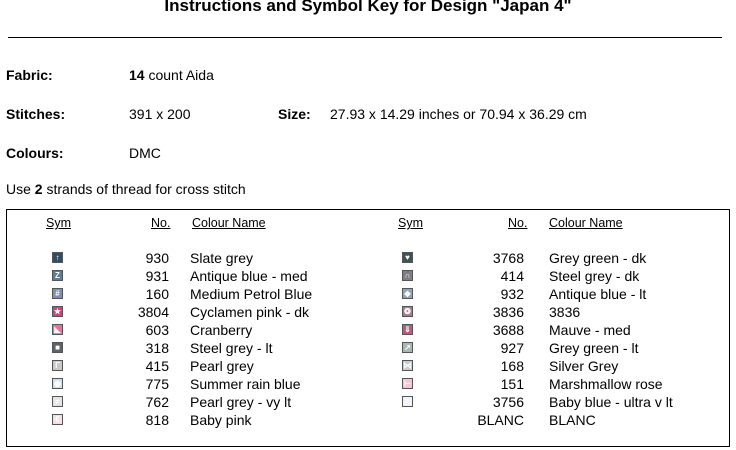 The image size is (736, 450). I want to click on fabric-value: 14 count Aida, so click(171, 75).